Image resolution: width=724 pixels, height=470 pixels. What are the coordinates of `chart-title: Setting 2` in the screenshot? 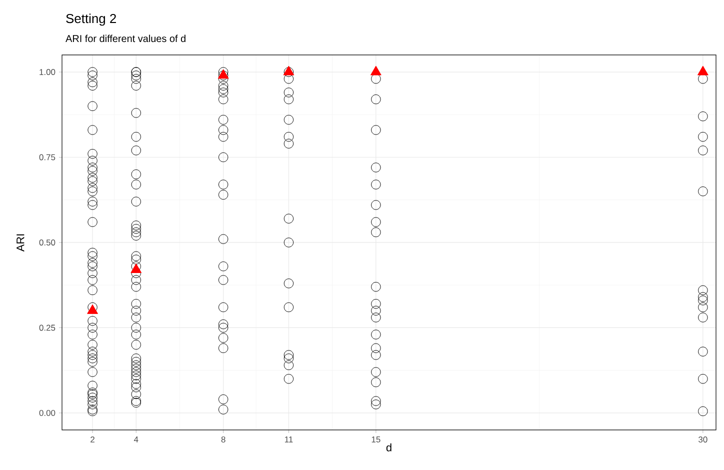 It's located at (91, 20).